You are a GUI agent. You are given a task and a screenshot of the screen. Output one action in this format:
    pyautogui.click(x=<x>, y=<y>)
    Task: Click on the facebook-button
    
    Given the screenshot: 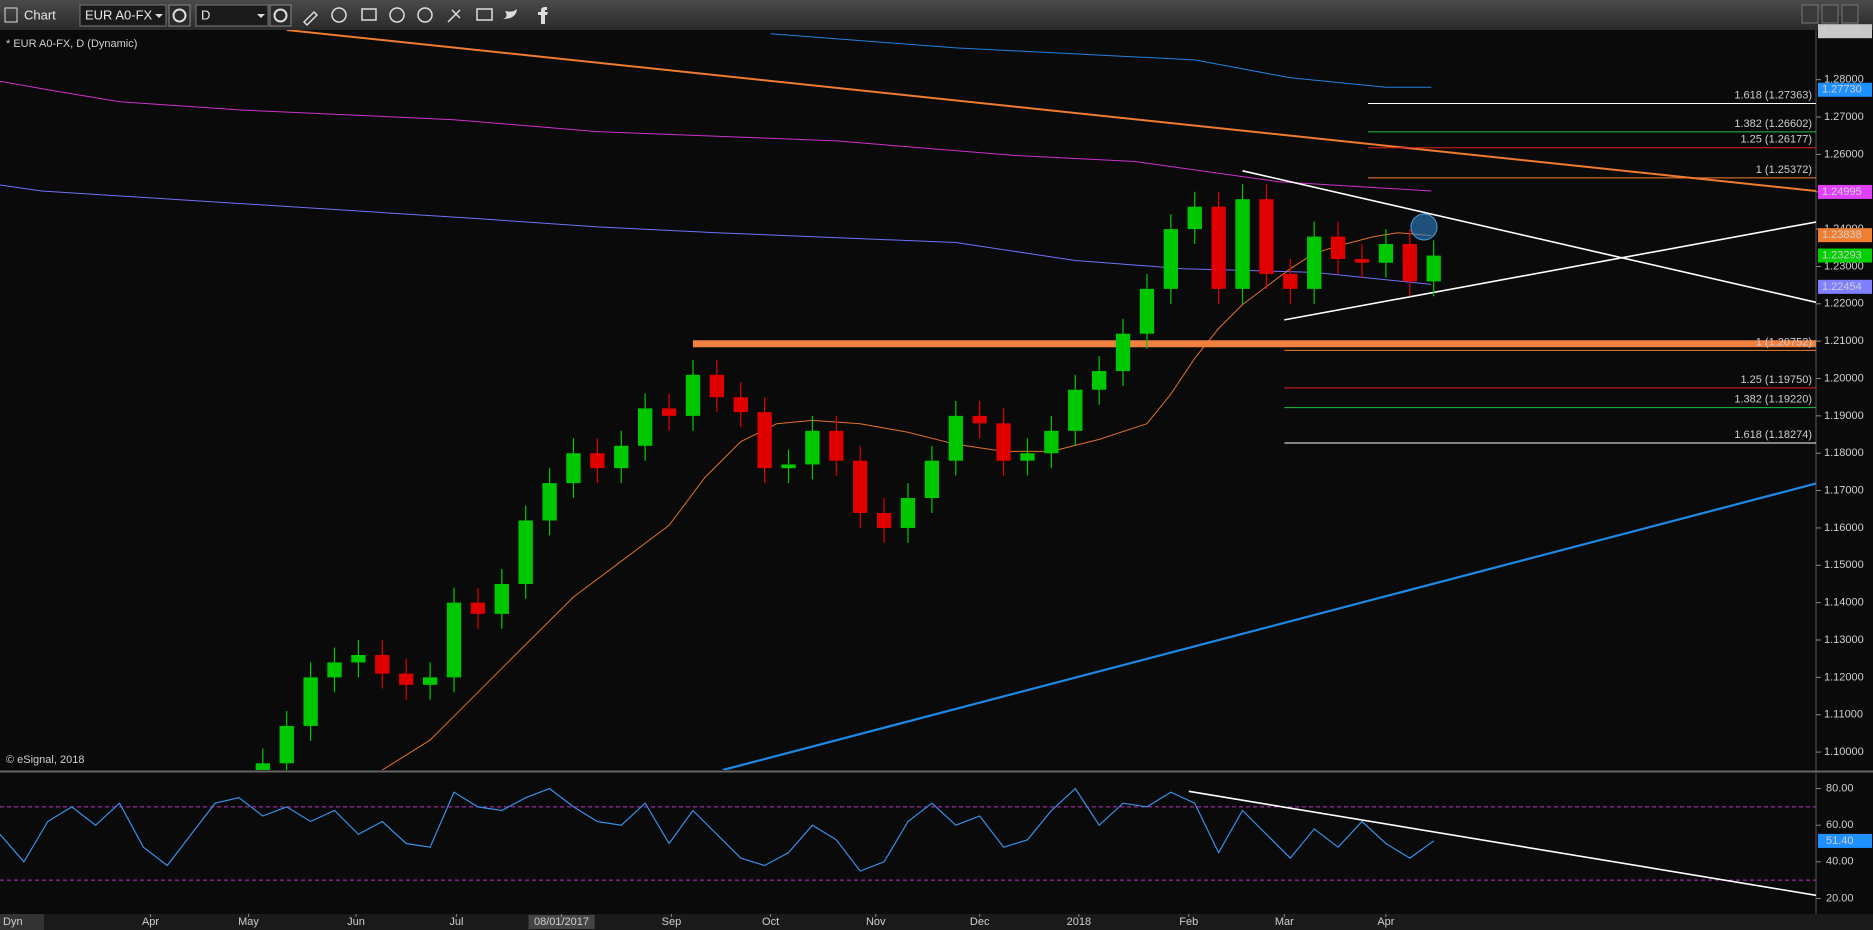 What is the action you would take?
    pyautogui.click(x=543, y=15)
    